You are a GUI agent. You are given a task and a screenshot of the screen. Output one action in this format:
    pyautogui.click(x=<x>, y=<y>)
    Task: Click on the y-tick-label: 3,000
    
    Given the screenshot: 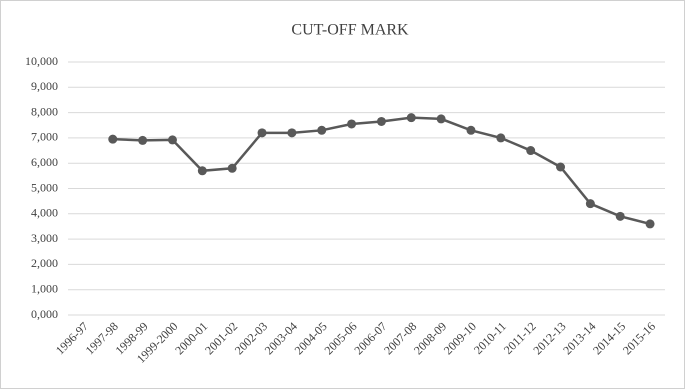 What is the action you would take?
    pyautogui.click(x=44, y=238)
    